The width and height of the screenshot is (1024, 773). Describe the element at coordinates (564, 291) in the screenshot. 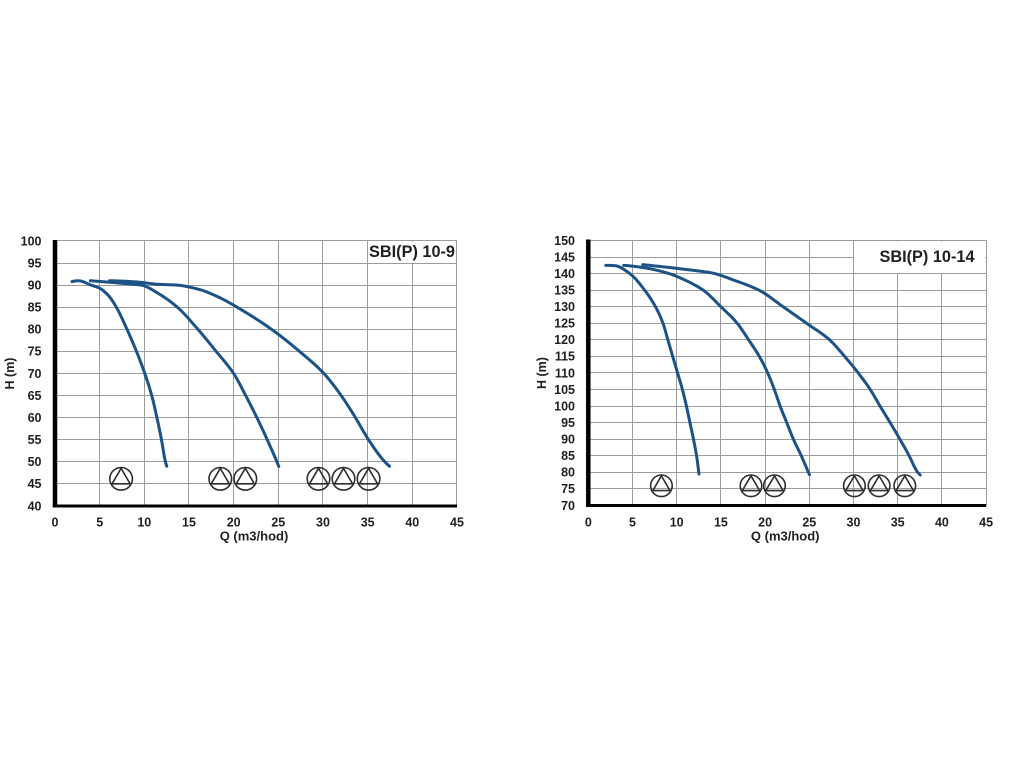

I see `svg-text: 135` at that location.